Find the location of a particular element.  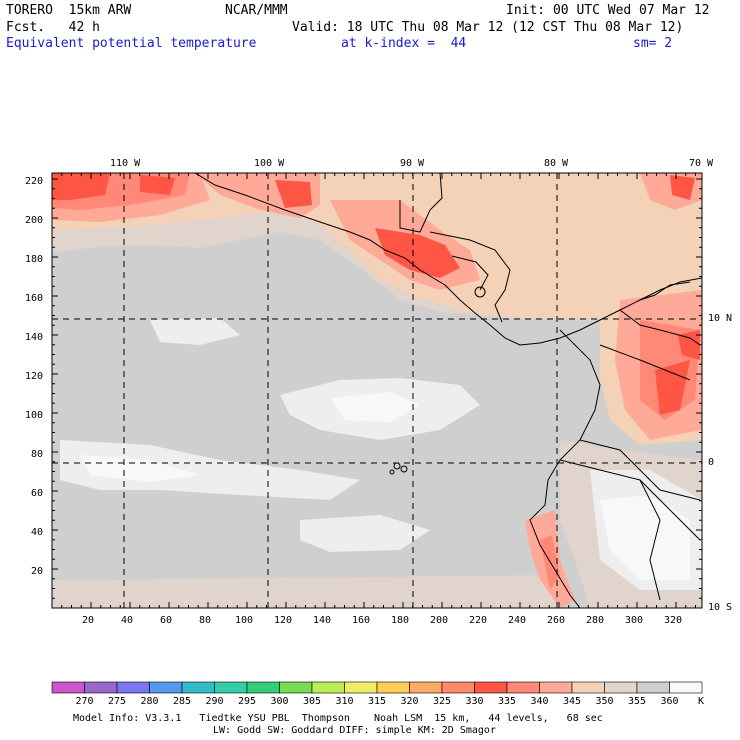

org-label: NCAR/MMM is located at coordinates (256, 10).